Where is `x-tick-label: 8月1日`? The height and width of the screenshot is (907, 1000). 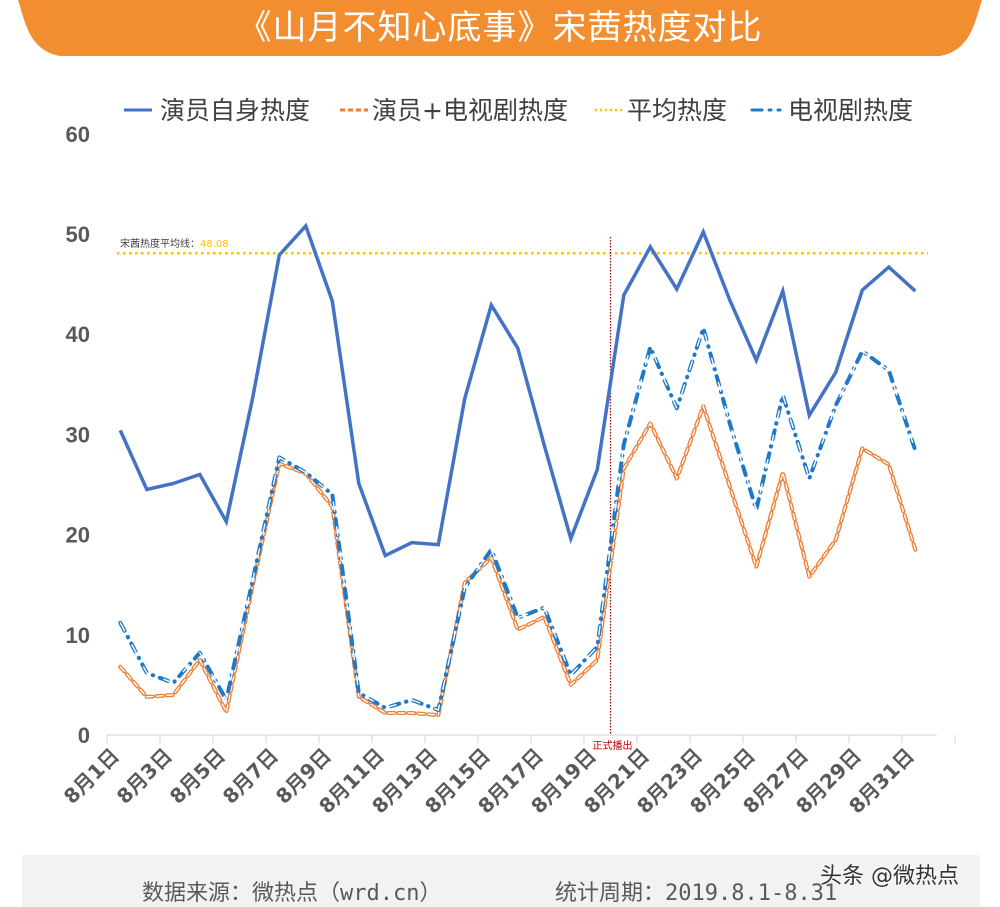
x-tick-label: 8月1日 is located at coordinates (91, 776).